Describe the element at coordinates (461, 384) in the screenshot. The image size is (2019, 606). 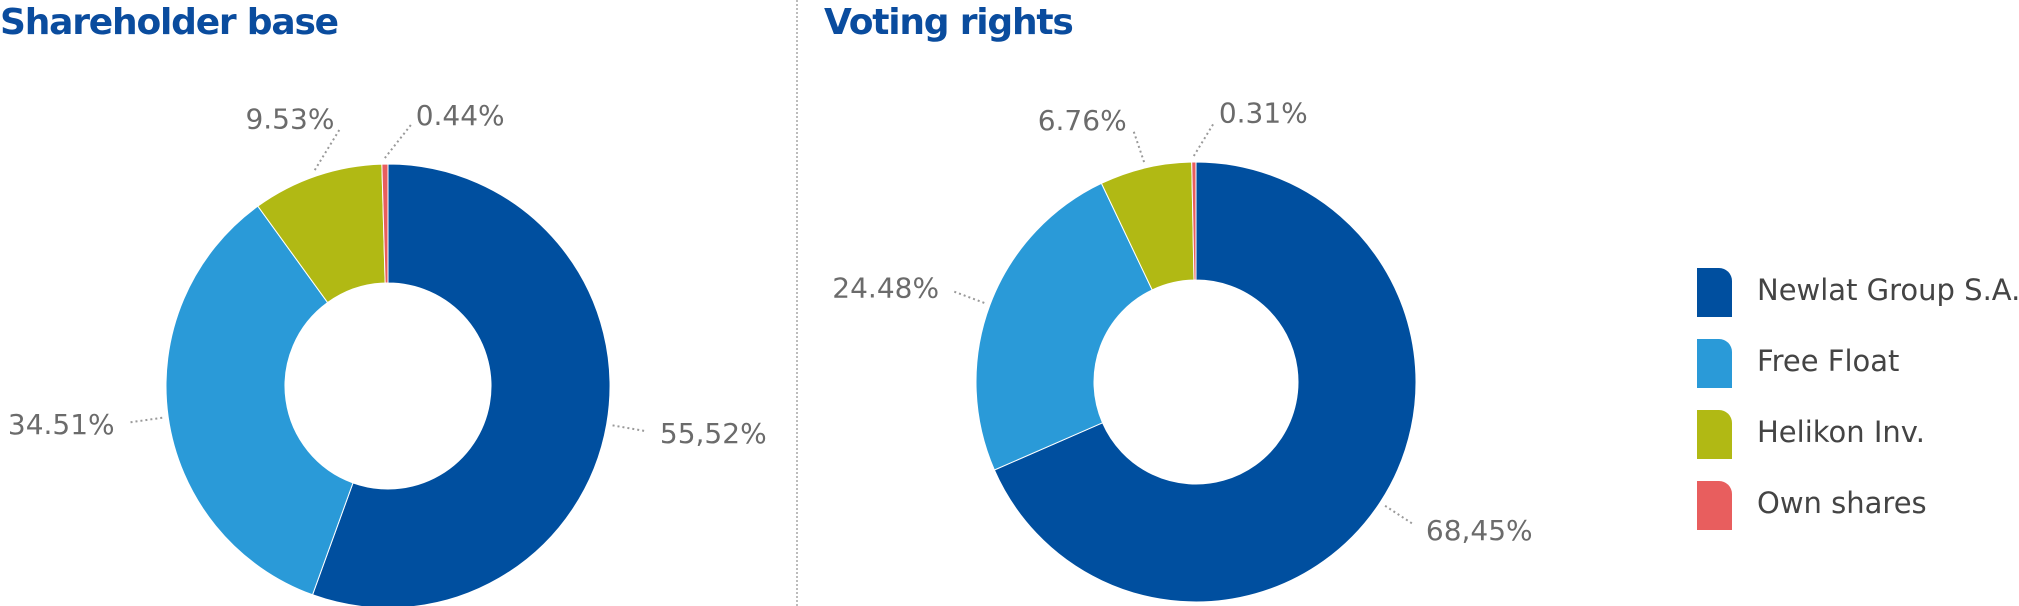
I see `donut-slice-newlat` at that location.